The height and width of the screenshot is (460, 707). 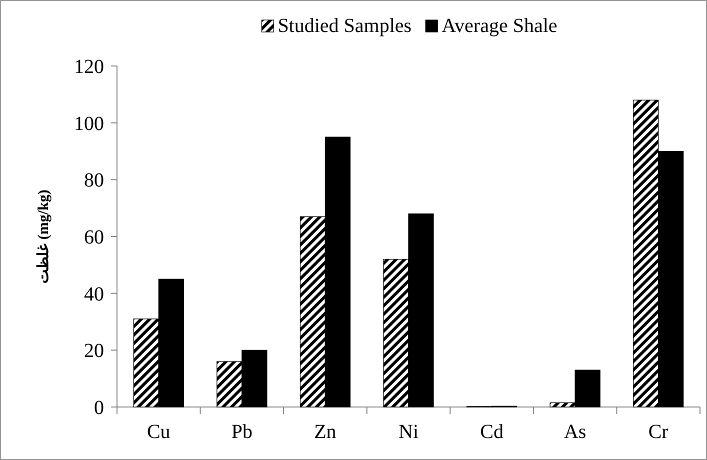 What do you see at coordinates (325, 432) in the screenshot?
I see `x-tick-label: Zn` at bounding box center [325, 432].